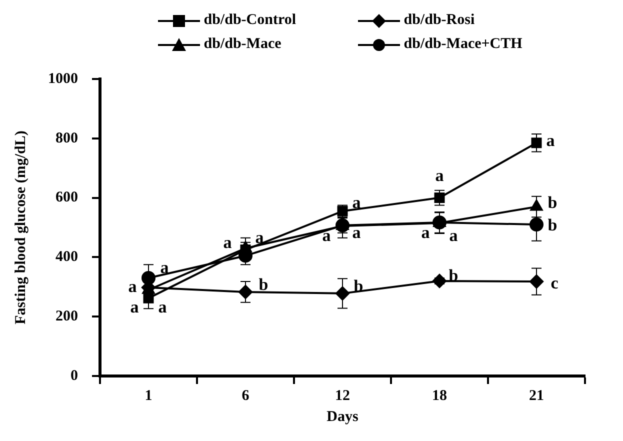 Image resolution: width=623 pixels, height=441 pixels. What do you see at coordinates (67, 198) in the screenshot?
I see `y-tick-label: 600` at bounding box center [67, 198].